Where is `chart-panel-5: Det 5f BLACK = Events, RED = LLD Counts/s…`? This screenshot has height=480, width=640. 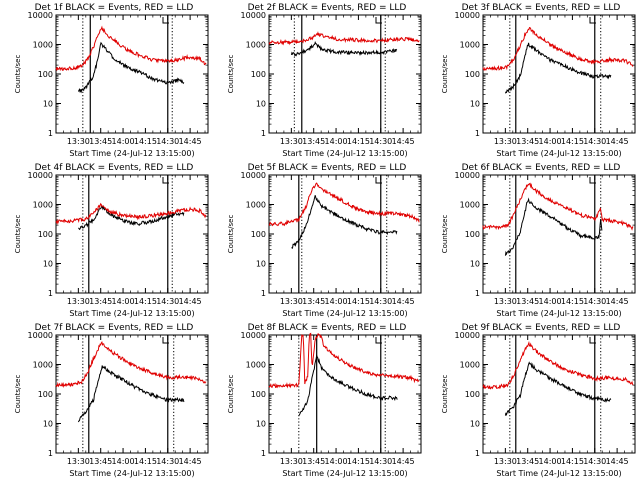
chart-panel-5: Det 5f BLACK = Events, RED = LLD Counts/s… is located at coordinates (324, 240).